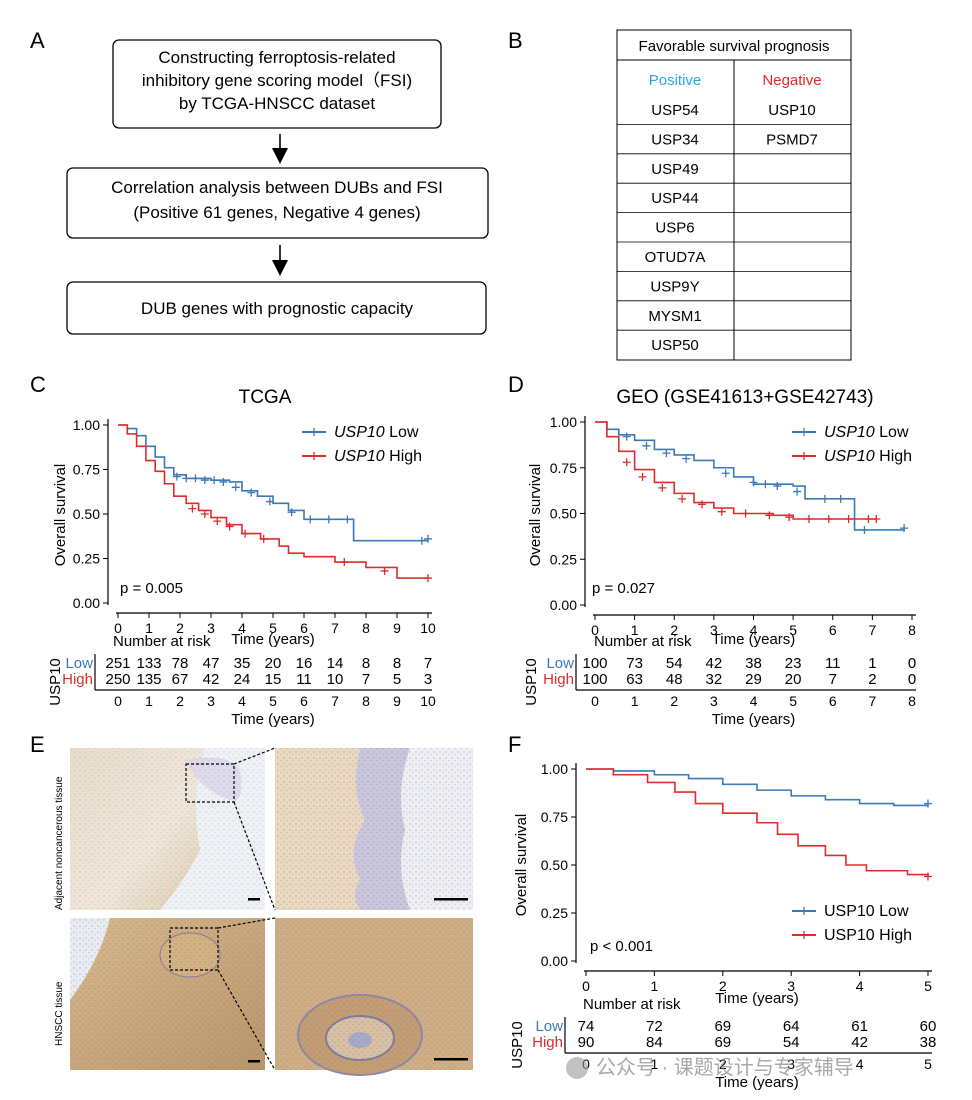  Describe the element at coordinates (242, 679) in the screenshot. I see `risk-count: 24` at that location.